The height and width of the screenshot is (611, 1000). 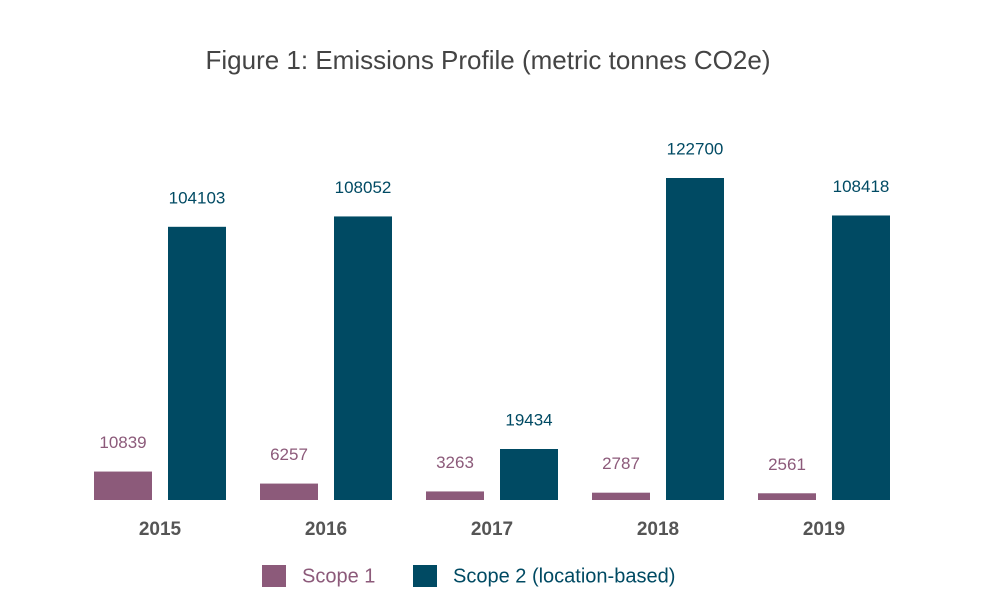 What do you see at coordinates (658, 529) in the screenshot?
I see `x-tick-label: 2018` at bounding box center [658, 529].